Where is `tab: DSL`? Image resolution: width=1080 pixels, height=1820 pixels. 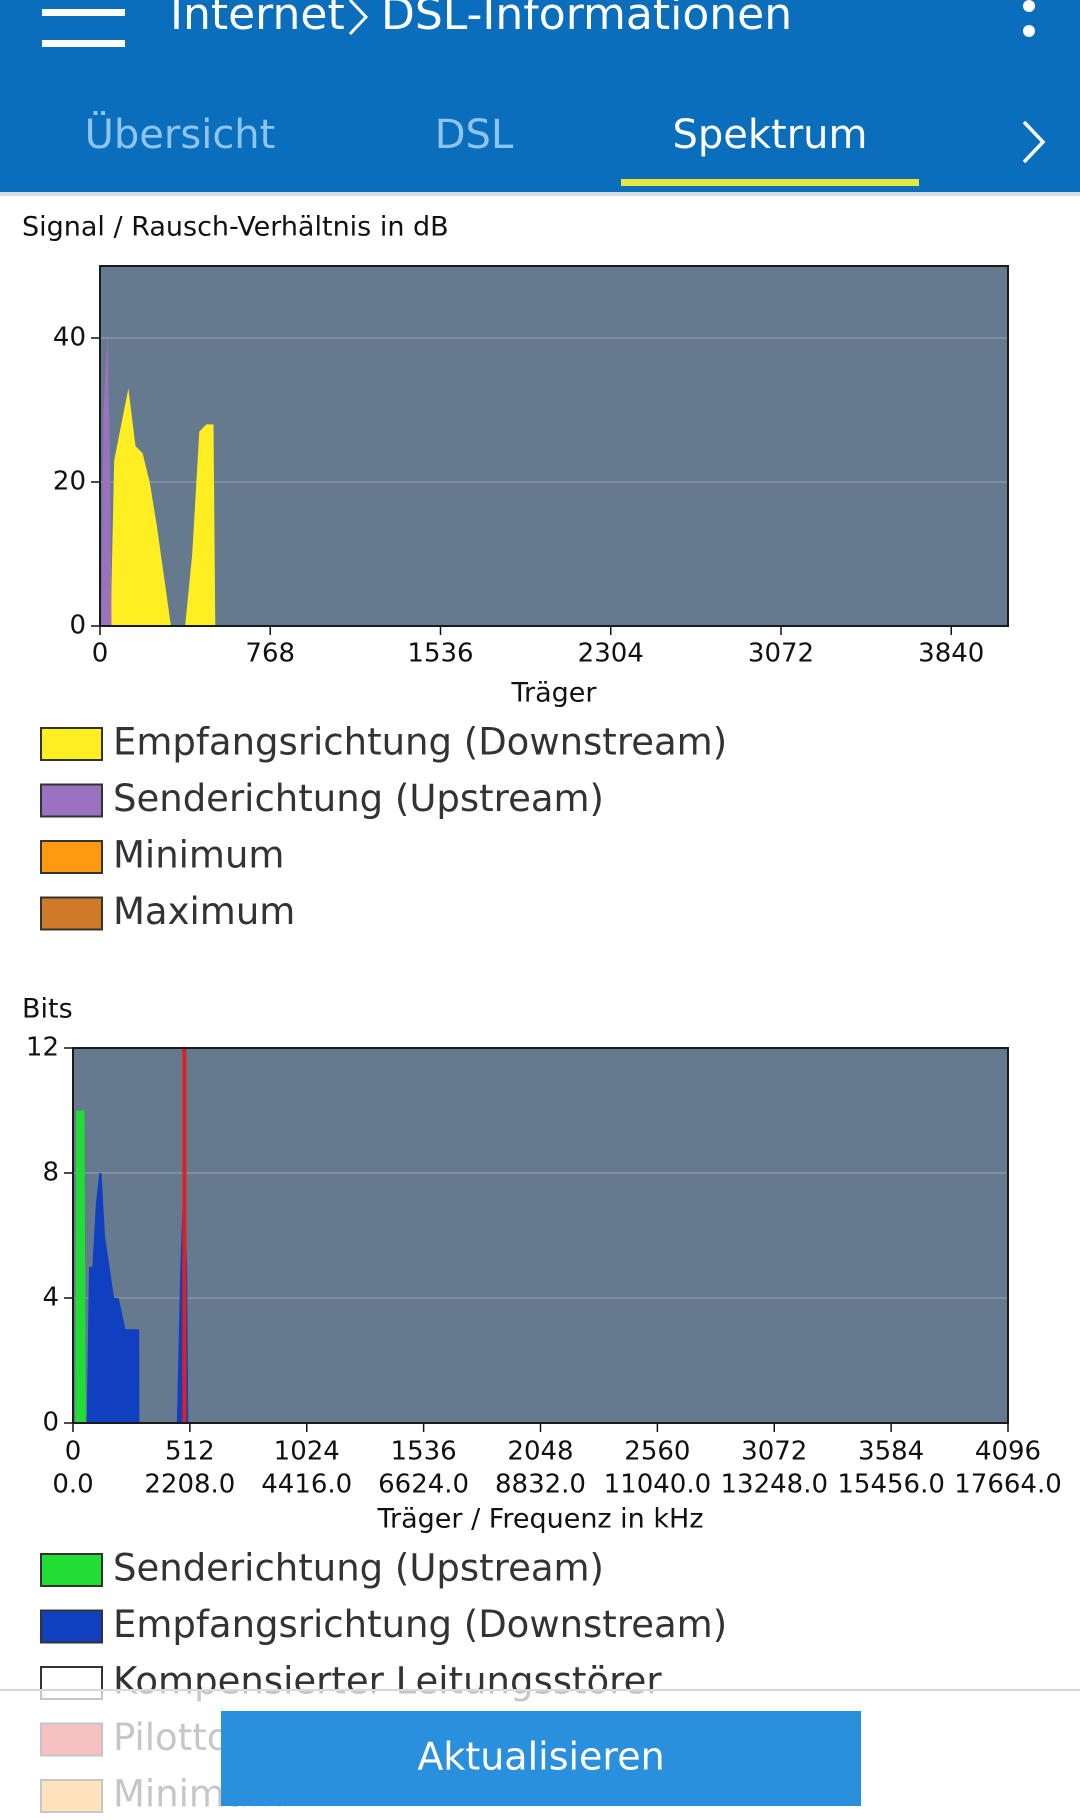
tab: DSL is located at coordinates (474, 135).